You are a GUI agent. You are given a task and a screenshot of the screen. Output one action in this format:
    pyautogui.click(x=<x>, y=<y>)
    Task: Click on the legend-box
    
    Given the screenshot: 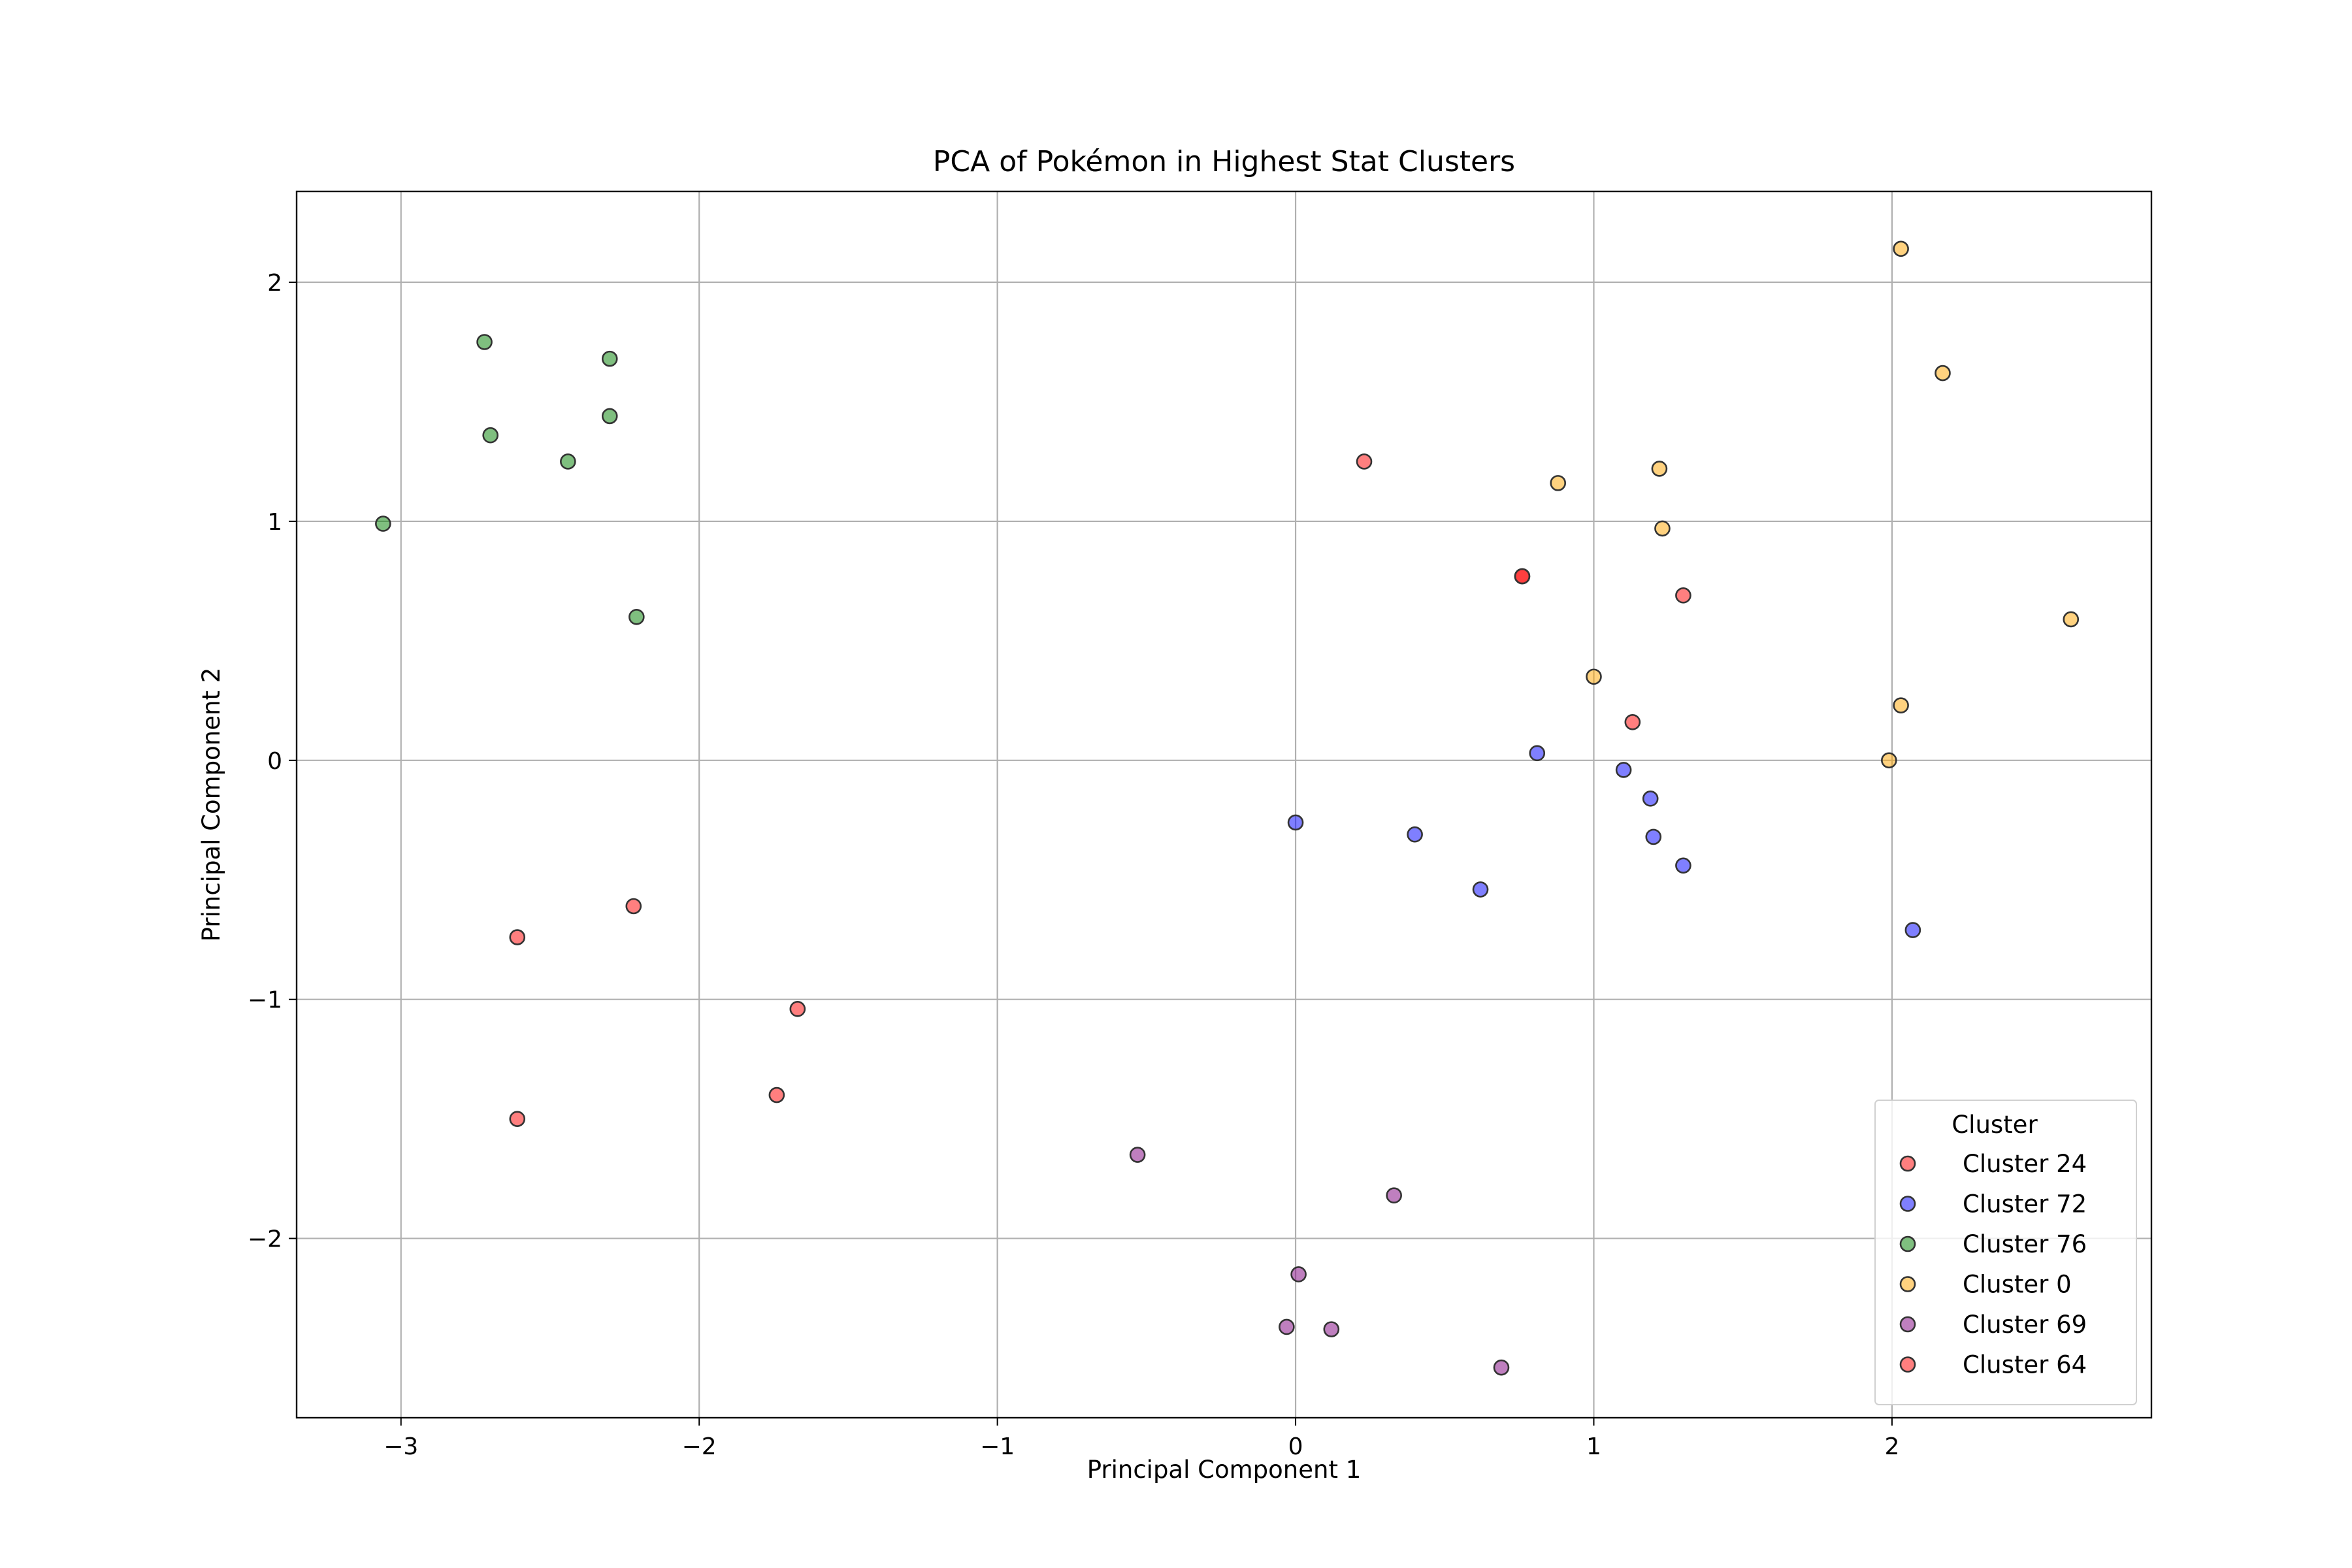 What is the action you would take?
    pyautogui.click(x=2005, y=1252)
    